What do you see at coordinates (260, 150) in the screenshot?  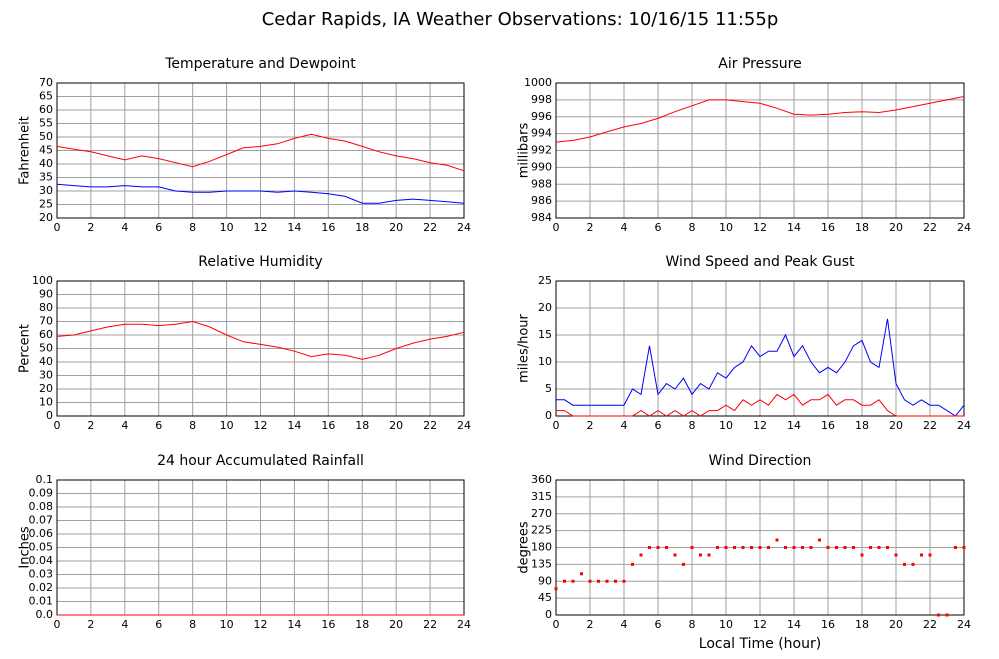 I see `plot-frame` at bounding box center [260, 150].